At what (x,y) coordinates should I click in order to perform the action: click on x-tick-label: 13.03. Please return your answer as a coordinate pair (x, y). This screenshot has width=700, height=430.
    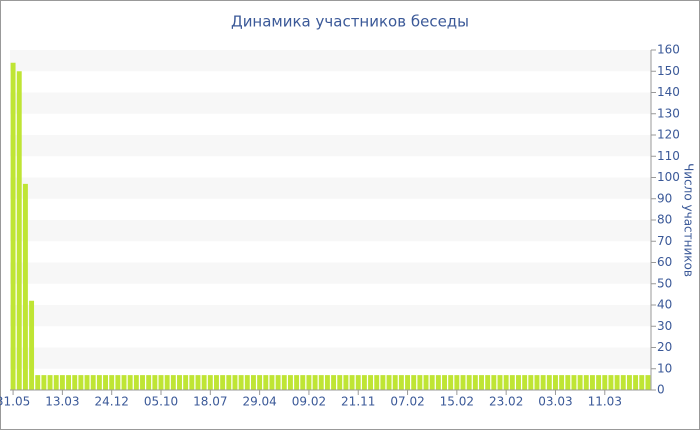
    Looking at the image, I should click on (62, 402).